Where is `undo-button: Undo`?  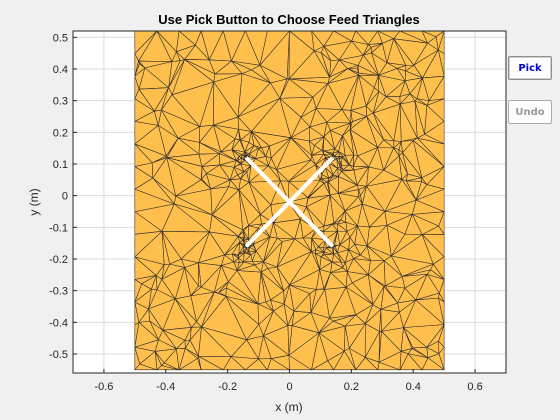 undo-button: Undo is located at coordinates (530, 112).